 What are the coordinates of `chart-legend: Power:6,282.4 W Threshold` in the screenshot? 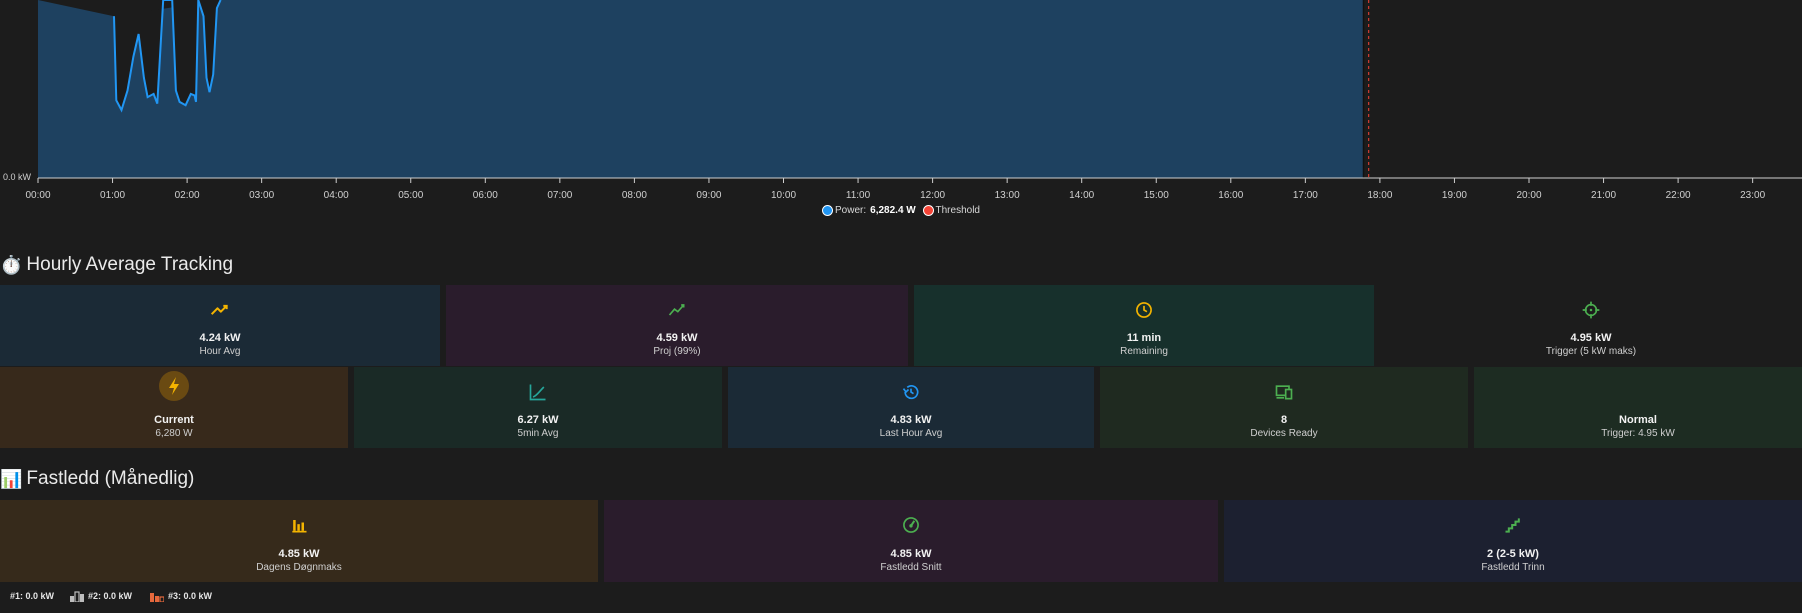 It's located at (901, 212).